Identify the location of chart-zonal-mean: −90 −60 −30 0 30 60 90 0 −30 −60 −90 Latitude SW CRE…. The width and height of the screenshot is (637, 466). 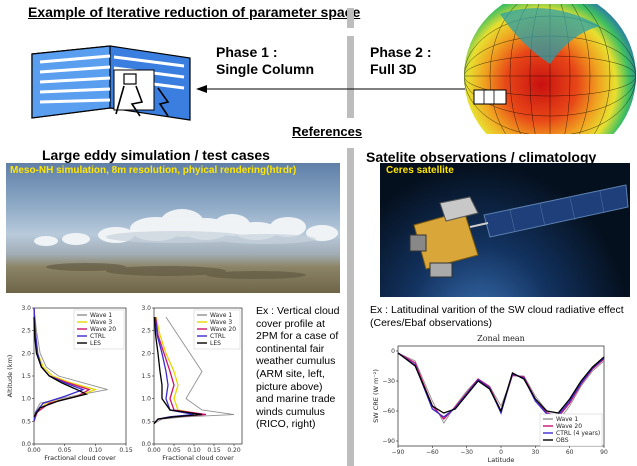
(490, 399).